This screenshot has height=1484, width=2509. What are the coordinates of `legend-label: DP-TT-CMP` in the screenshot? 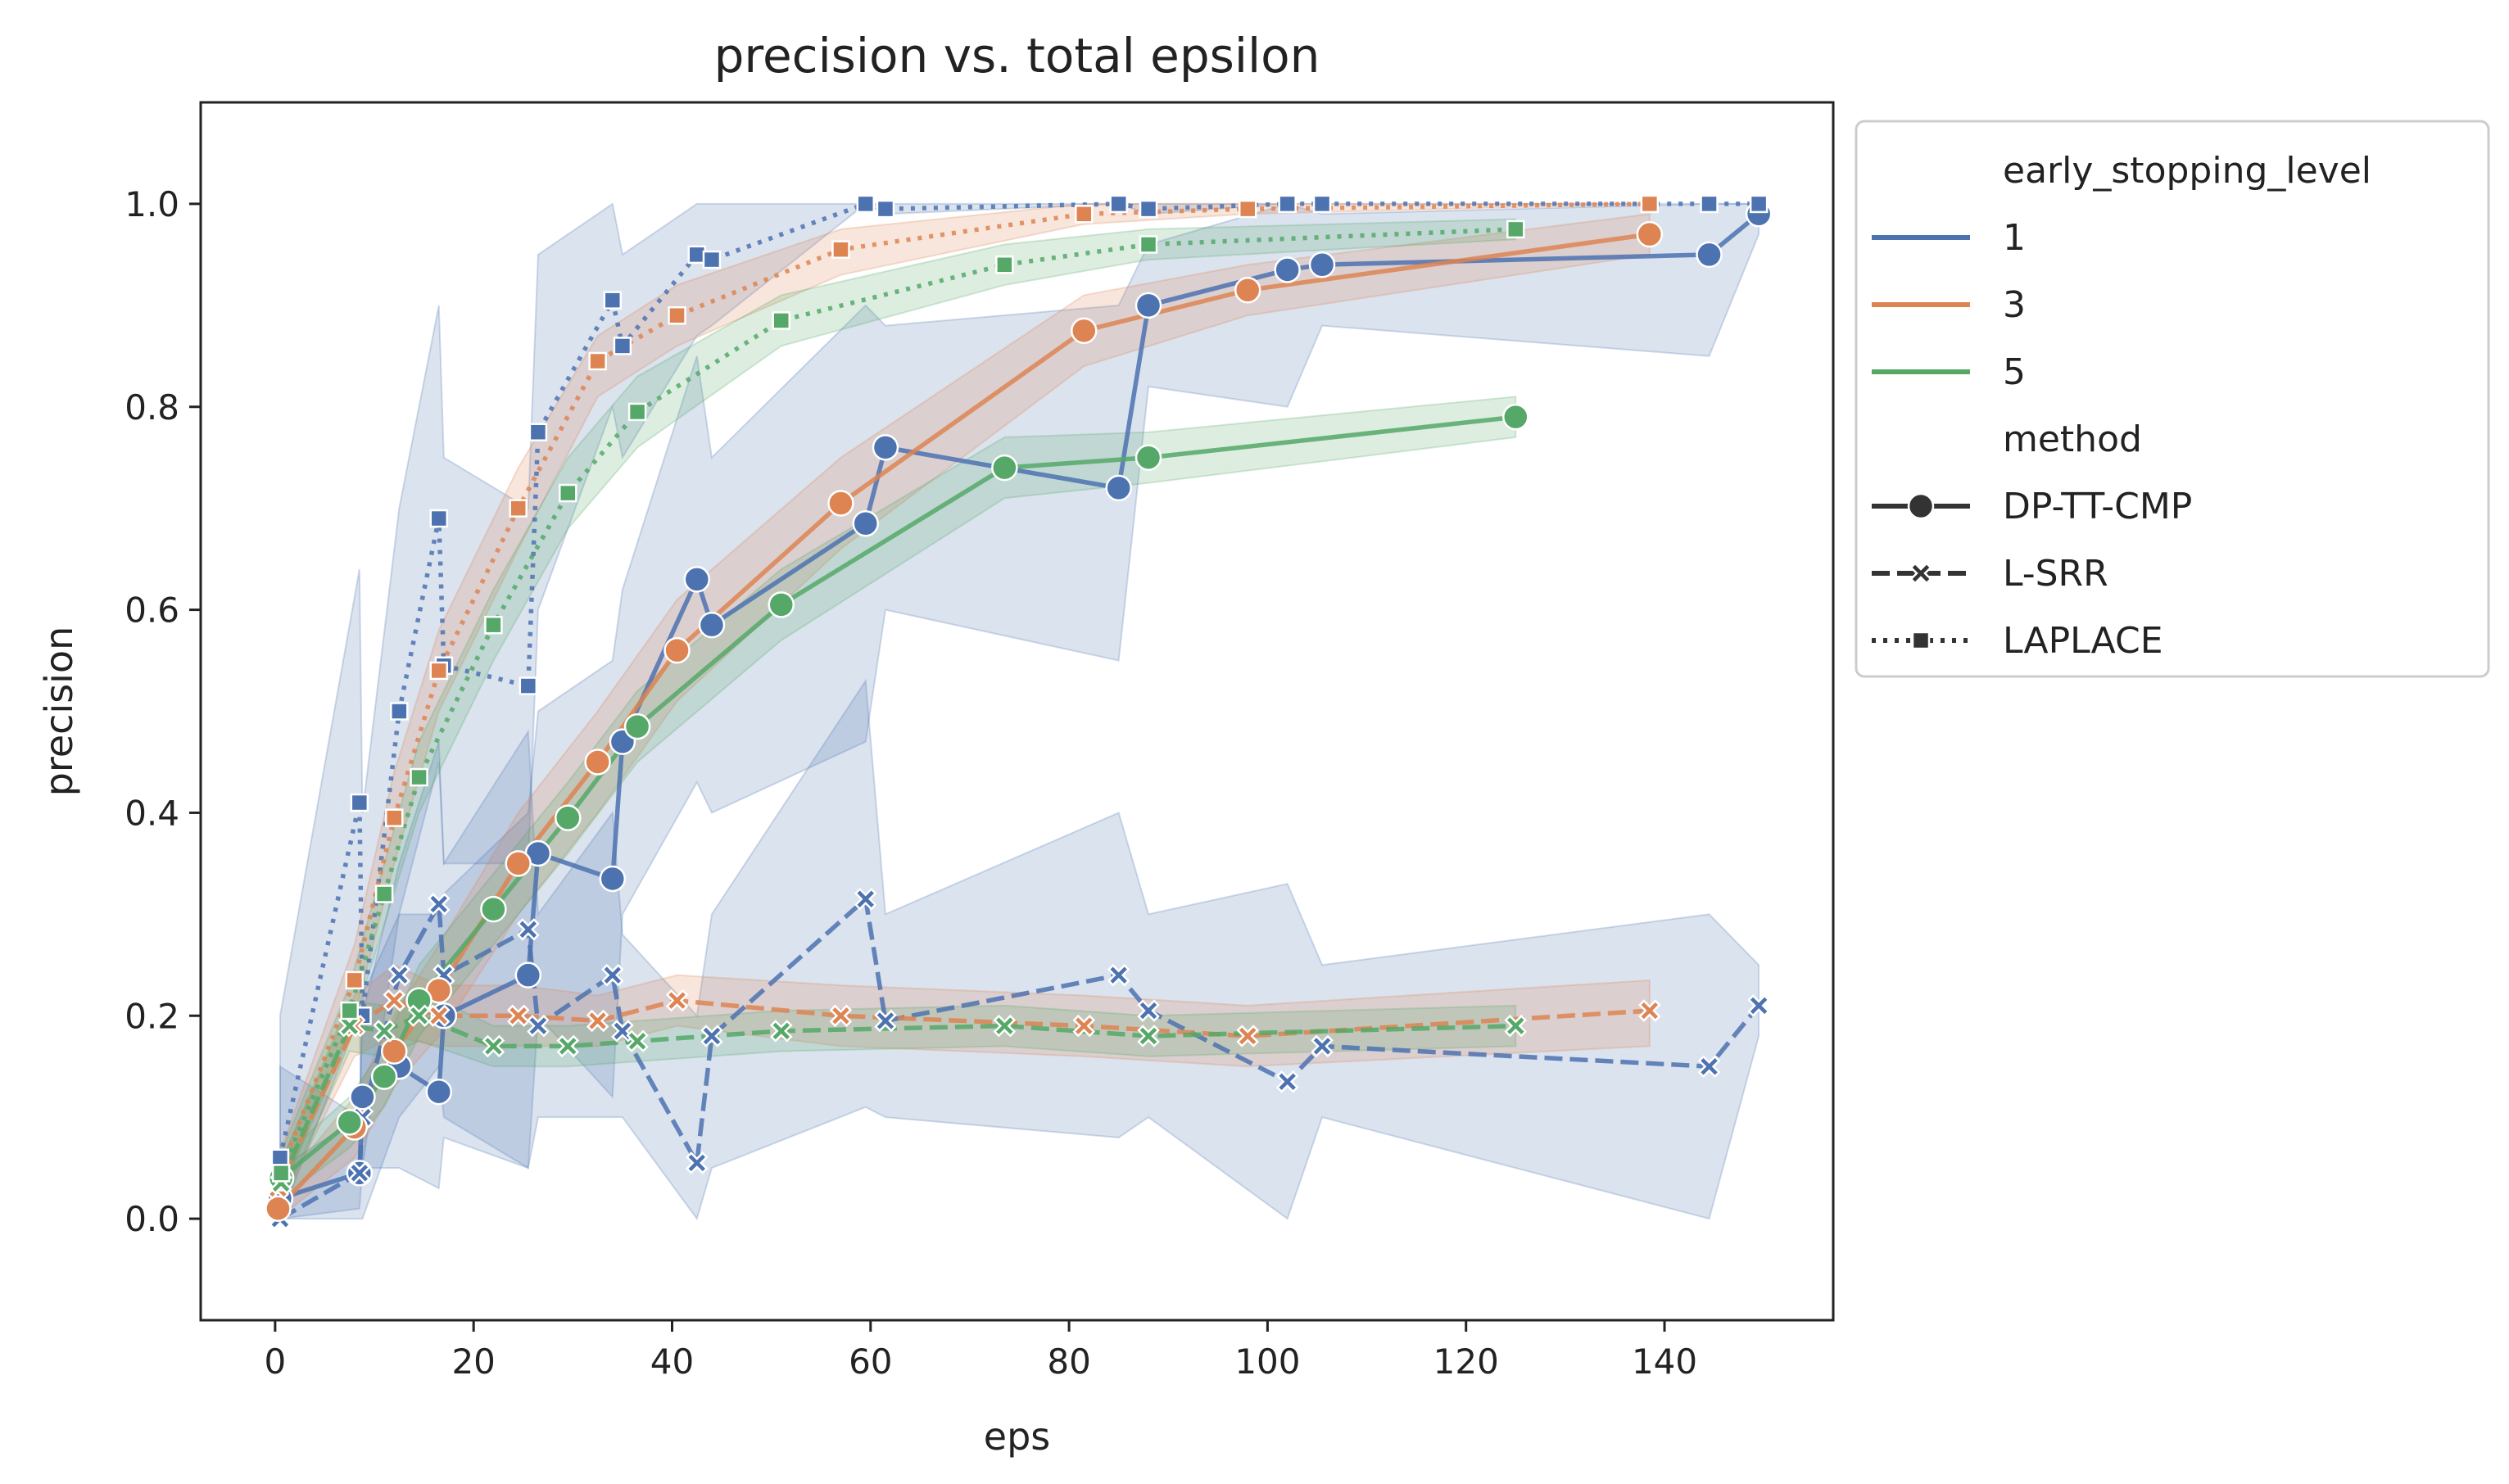 It's located at (2097, 506).